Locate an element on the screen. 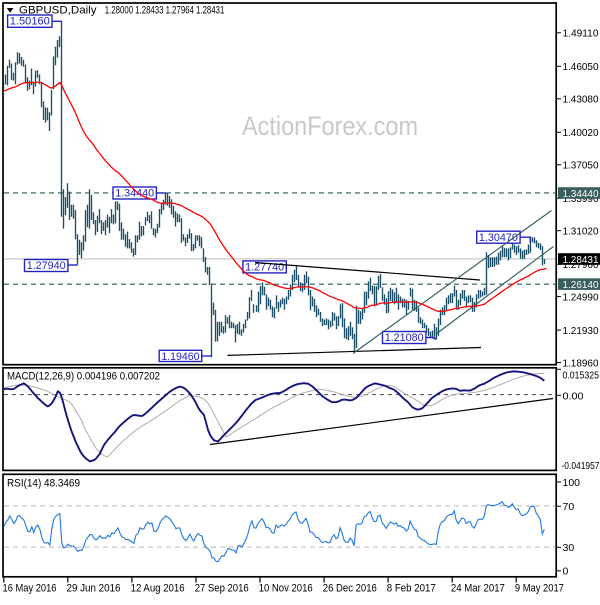 The width and height of the screenshot is (600, 605). svg-text: 1.40020 is located at coordinates (581, 133).